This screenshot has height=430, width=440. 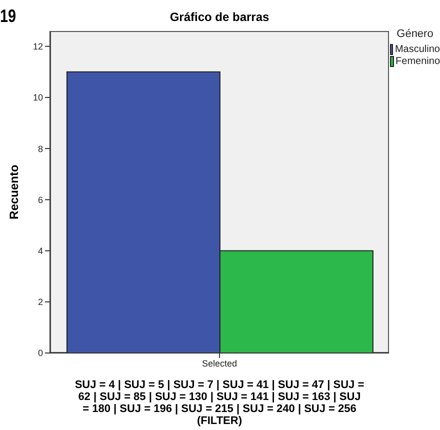 What do you see at coordinates (40, 353) in the screenshot?
I see `y-tick-label: 0` at bounding box center [40, 353].